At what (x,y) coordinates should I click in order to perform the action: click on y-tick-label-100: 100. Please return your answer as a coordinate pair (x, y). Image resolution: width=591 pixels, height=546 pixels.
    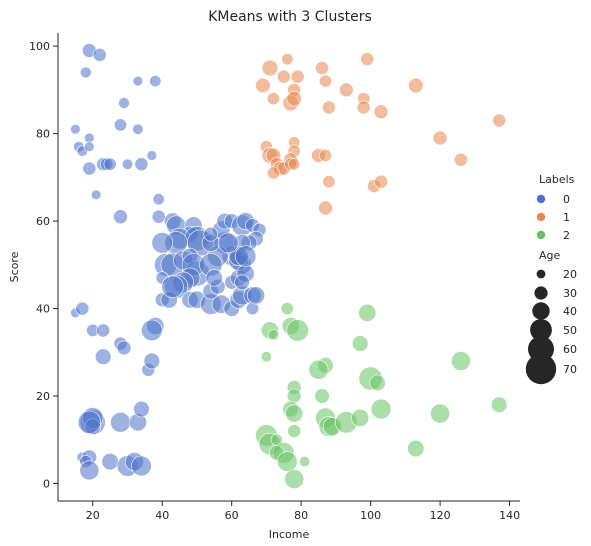
    Looking at the image, I should click on (39, 46).